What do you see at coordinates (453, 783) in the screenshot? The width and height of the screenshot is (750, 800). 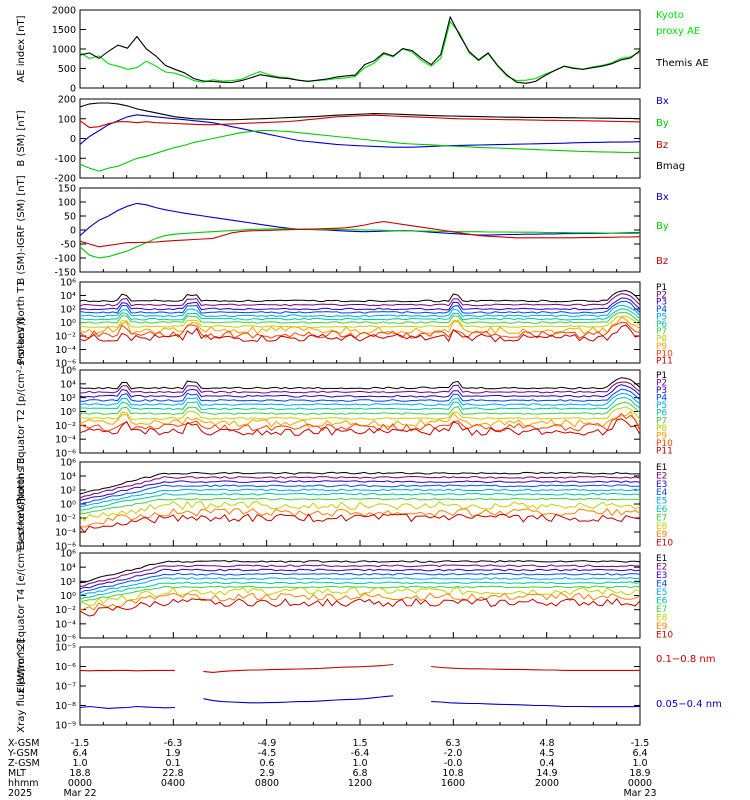 I see `footer-value: 1600` at bounding box center [453, 783].